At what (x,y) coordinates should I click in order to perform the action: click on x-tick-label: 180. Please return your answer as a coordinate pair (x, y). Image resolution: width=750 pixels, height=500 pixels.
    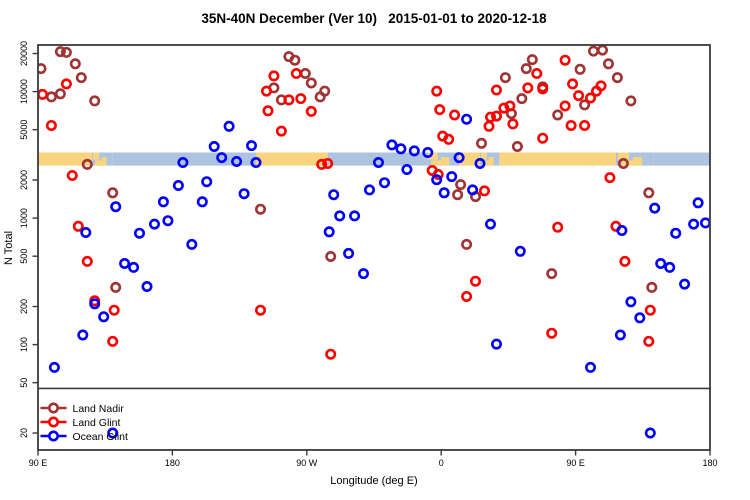
    Looking at the image, I should click on (172, 463).